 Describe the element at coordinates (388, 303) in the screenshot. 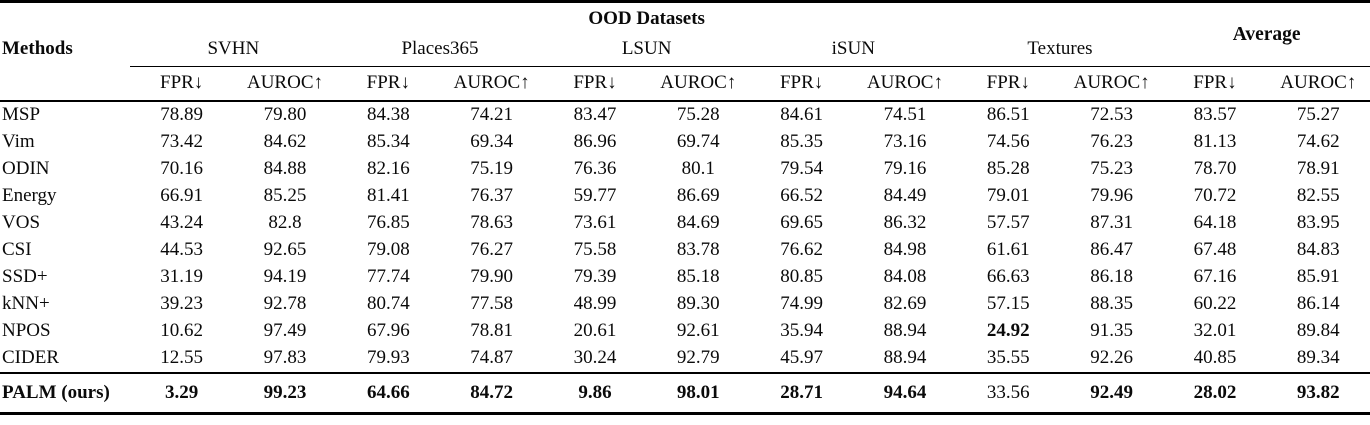

I see `value-cell: 80.74` at that location.